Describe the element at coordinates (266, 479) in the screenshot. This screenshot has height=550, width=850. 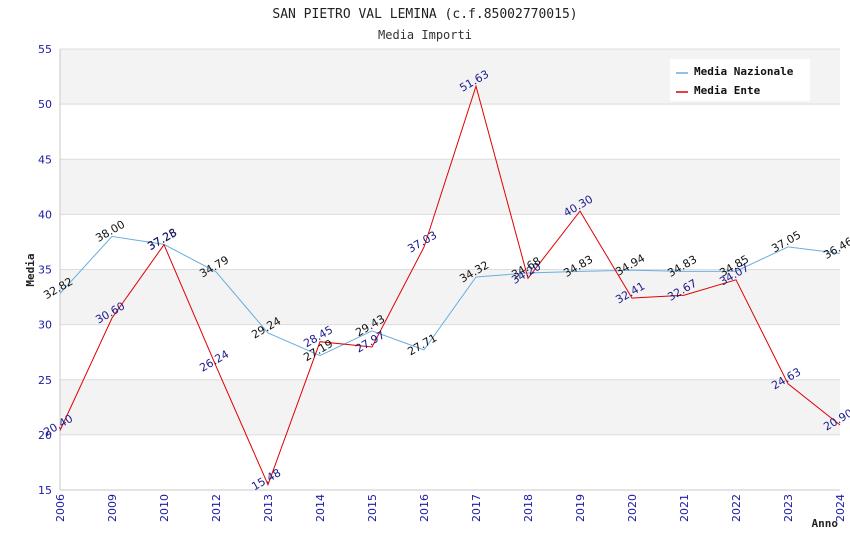
I see `data-label-ente: 15.48` at that location.